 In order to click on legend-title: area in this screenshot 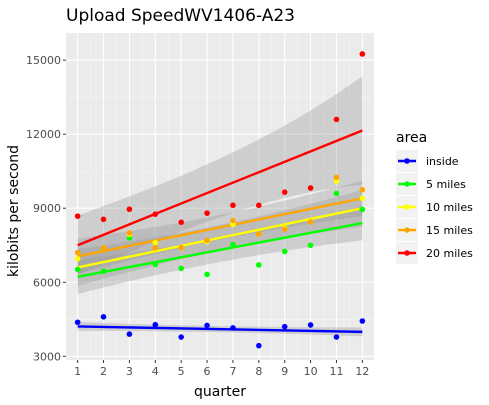, I will do `click(411, 138)`.